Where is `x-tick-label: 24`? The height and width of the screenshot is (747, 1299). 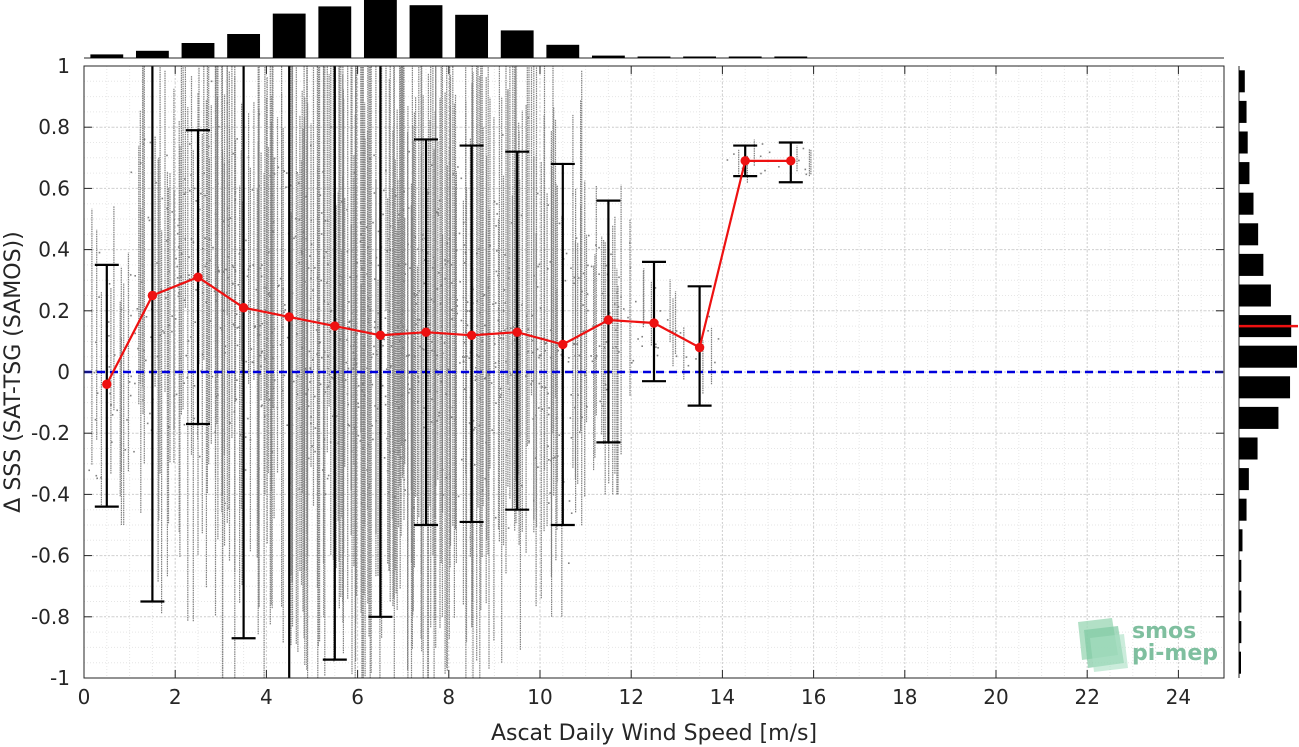 x-tick-label: 24 is located at coordinates (1178, 697).